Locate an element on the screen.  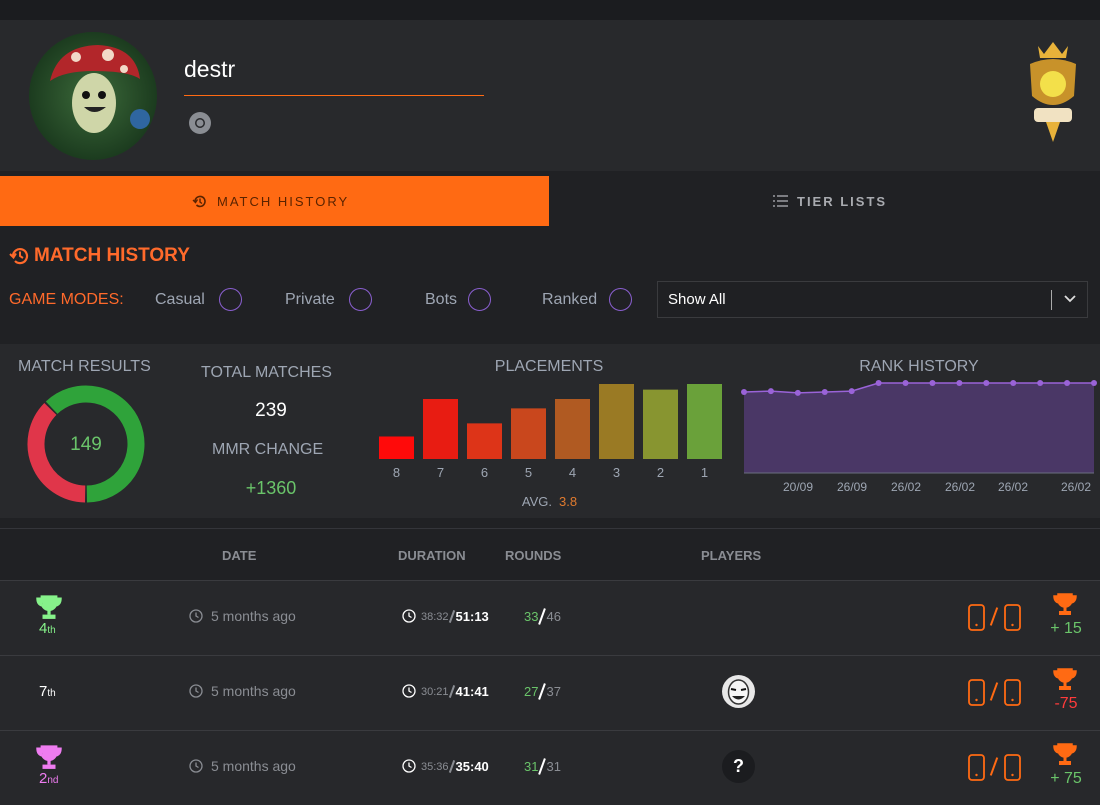
placement-label: 3 is located at coordinates (616, 472).